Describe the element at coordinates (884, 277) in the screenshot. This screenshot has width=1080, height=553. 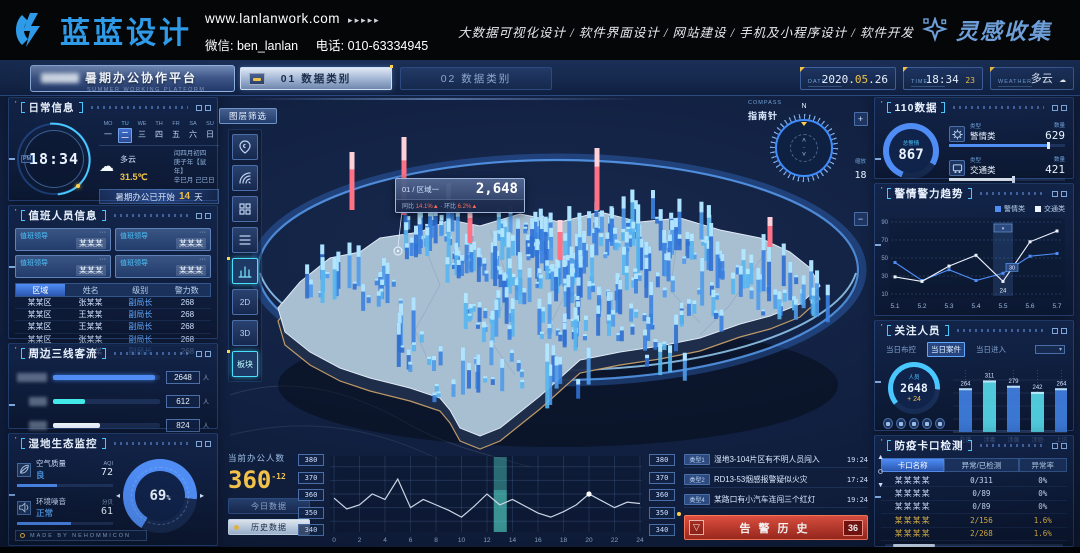
I see `svg-text: 30` at that location.